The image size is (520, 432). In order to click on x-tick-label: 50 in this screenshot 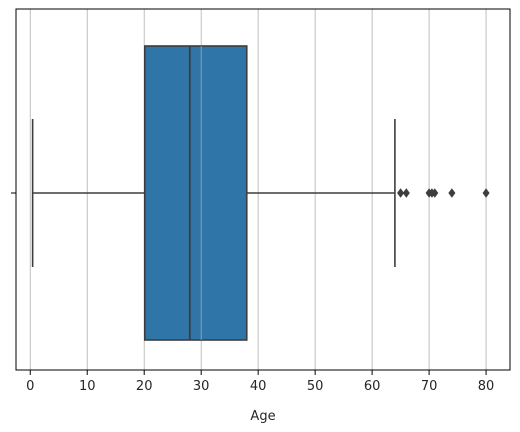, I will do `click(315, 386)`.